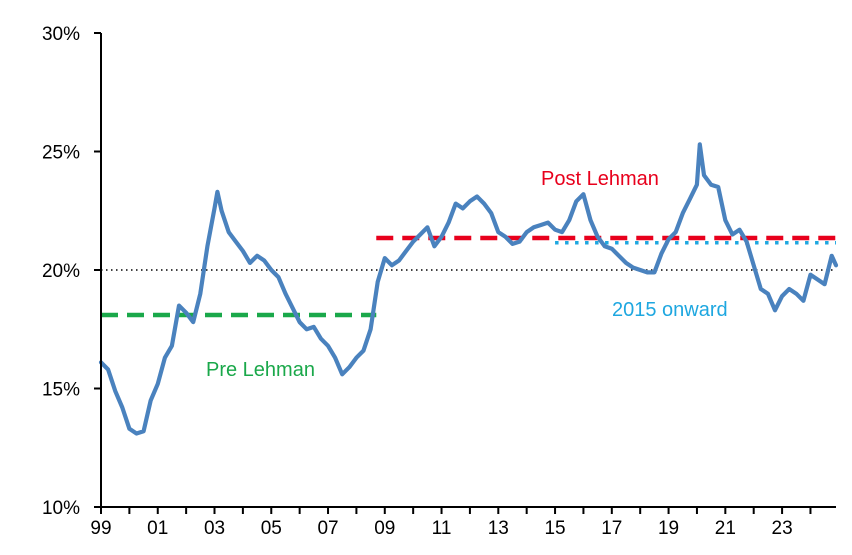 The image size is (852, 555). Describe the element at coordinates (61, 390) in the screenshot. I see `y-tick-label: 15%` at that location.